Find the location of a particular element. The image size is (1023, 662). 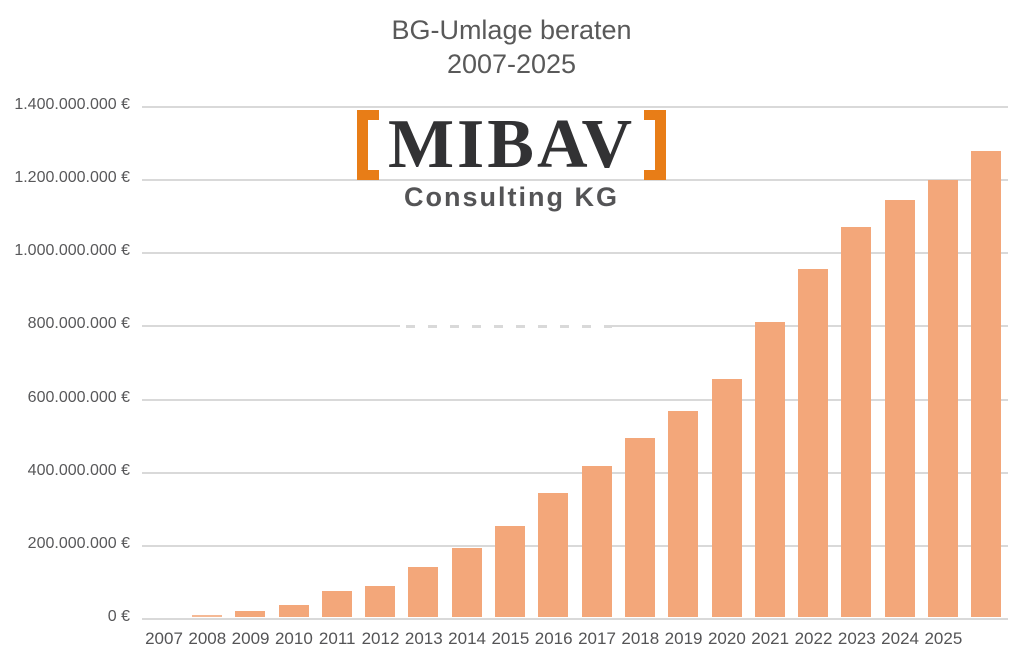

bar-2014 is located at coordinates (510, 571).